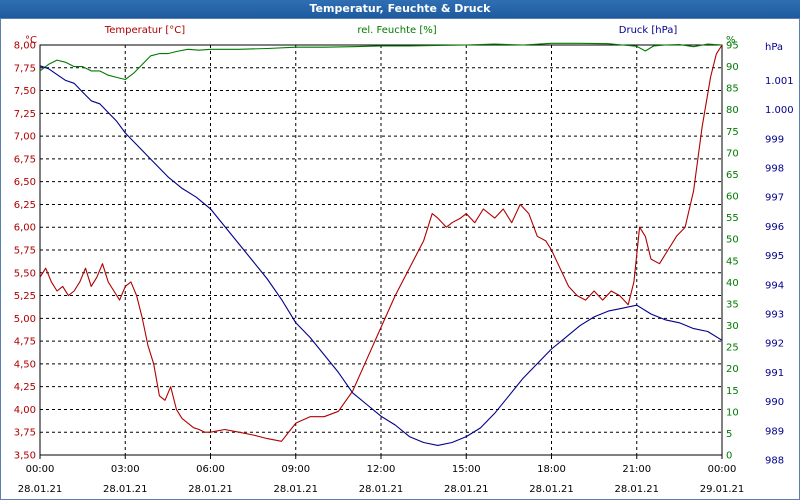 The height and width of the screenshot is (500, 800). Describe the element at coordinates (396, 30) in the screenshot. I see `humidity-axis-title: rel. Feuchte [%]` at that location.